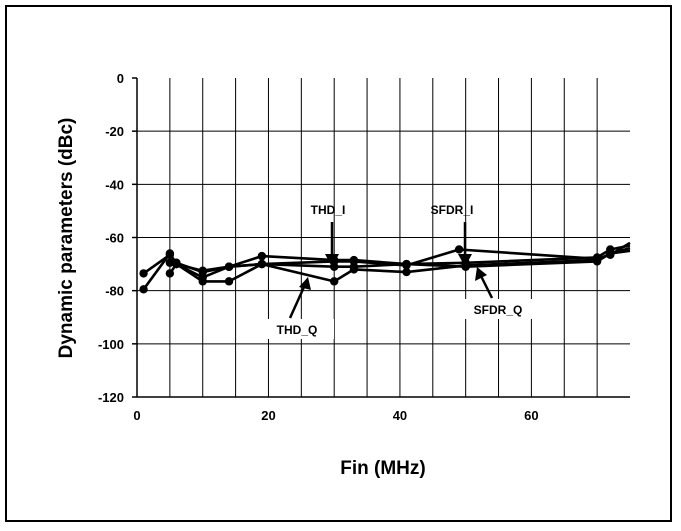 Image resolution: width=681 pixels, height=531 pixels. What do you see at coordinates (120, 78) in the screenshot?
I see `y-tick-label: 0` at bounding box center [120, 78].